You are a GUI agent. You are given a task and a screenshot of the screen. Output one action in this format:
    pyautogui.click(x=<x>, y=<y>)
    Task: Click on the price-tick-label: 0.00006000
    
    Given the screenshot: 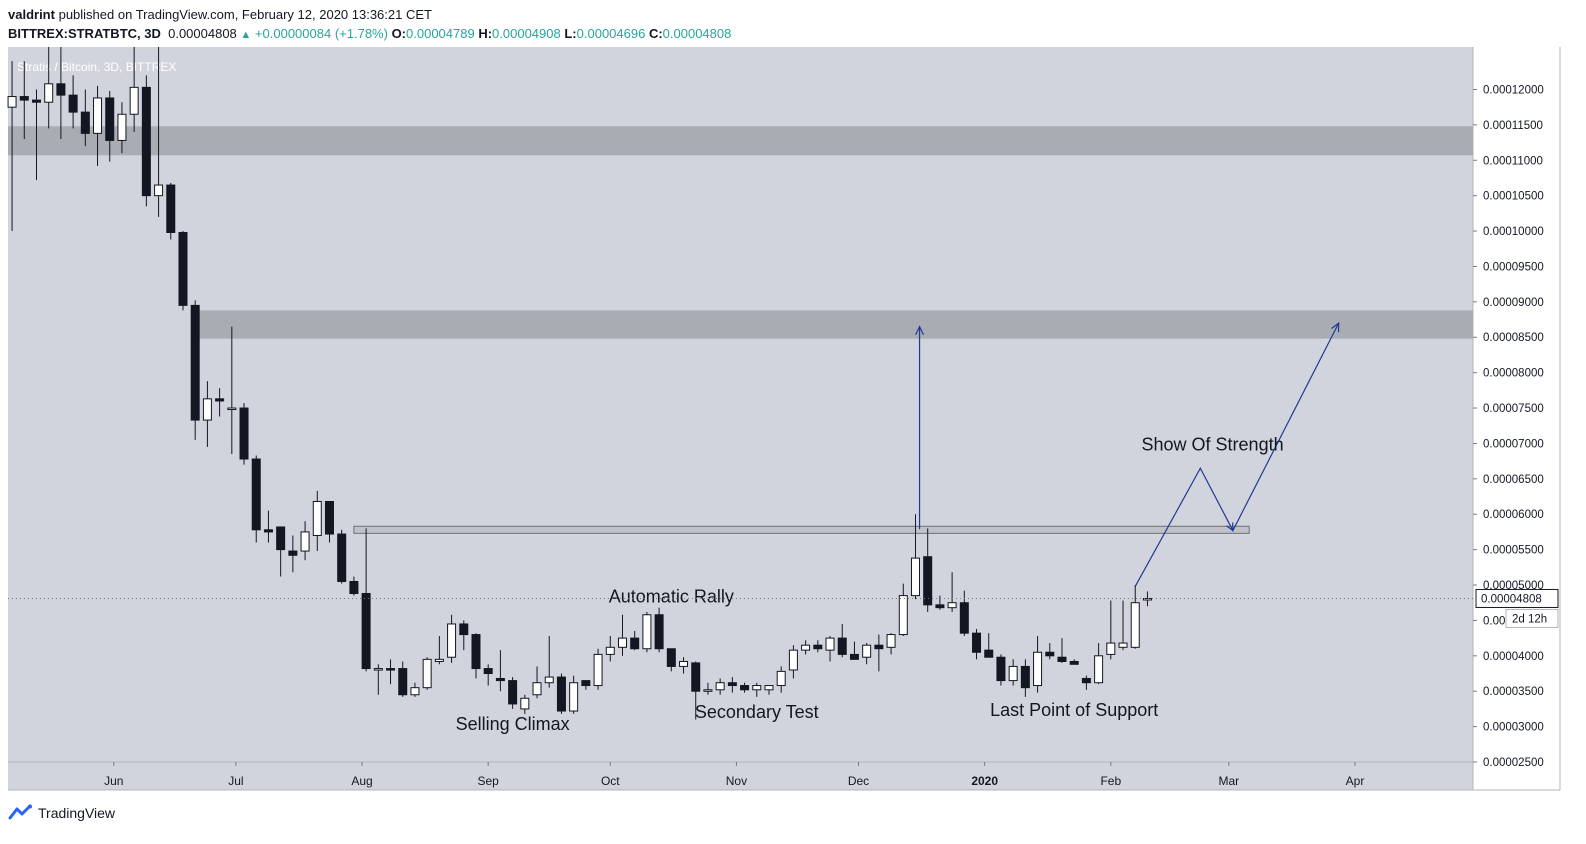 What is the action you would take?
    pyautogui.click(x=1513, y=515)
    